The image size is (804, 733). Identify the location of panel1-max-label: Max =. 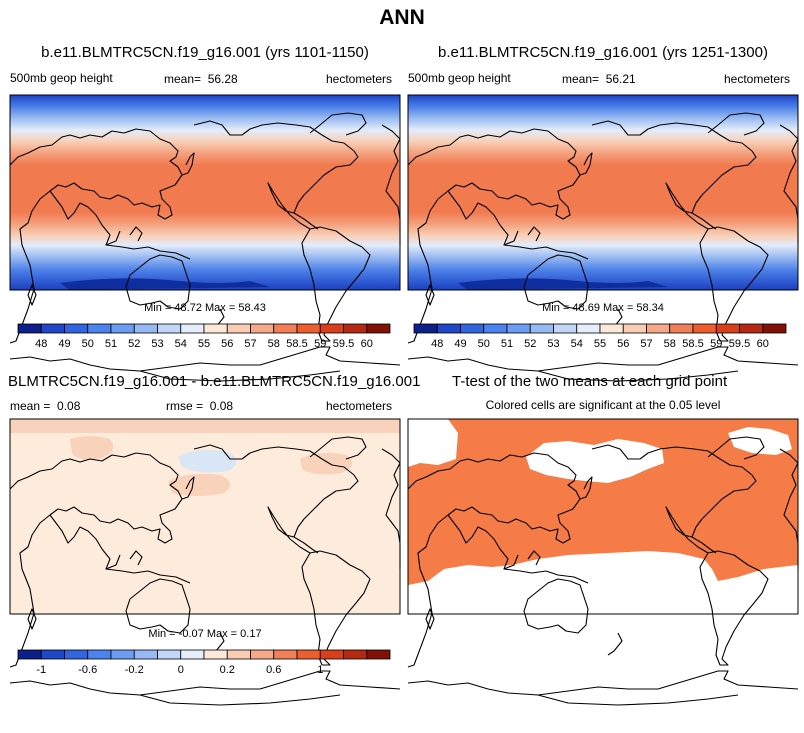
(220, 308).